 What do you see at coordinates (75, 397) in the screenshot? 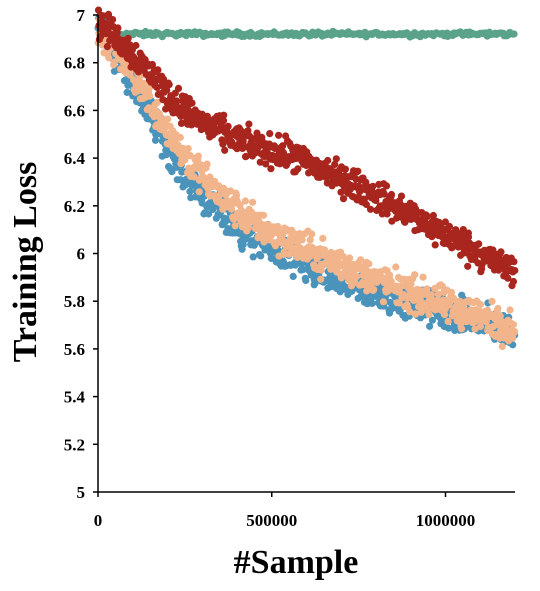
I see `y-tick-label: 5.4` at bounding box center [75, 397].